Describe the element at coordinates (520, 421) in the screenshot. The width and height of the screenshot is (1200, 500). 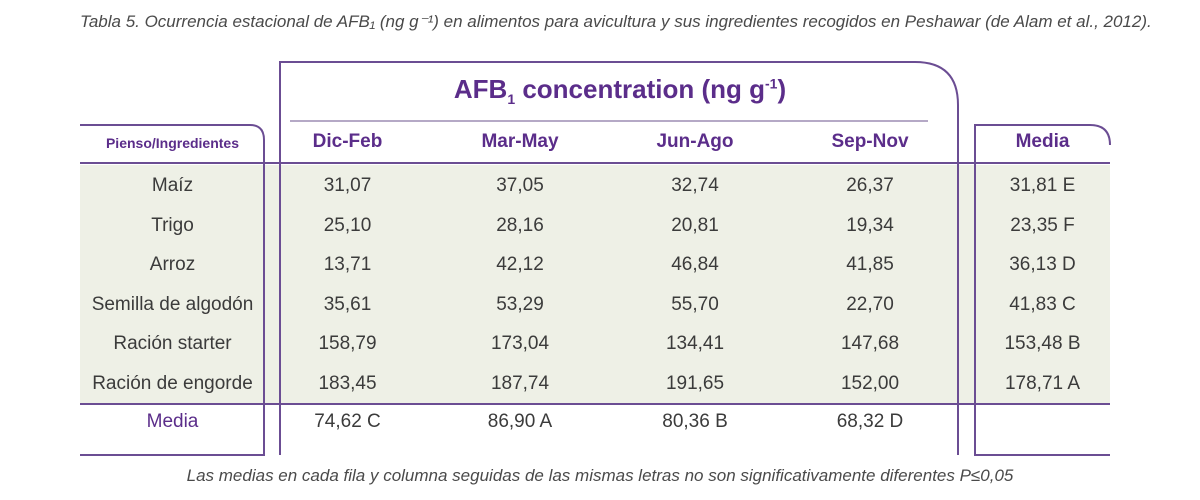
I see `column-mean-cell: 86,90 A` at that location.